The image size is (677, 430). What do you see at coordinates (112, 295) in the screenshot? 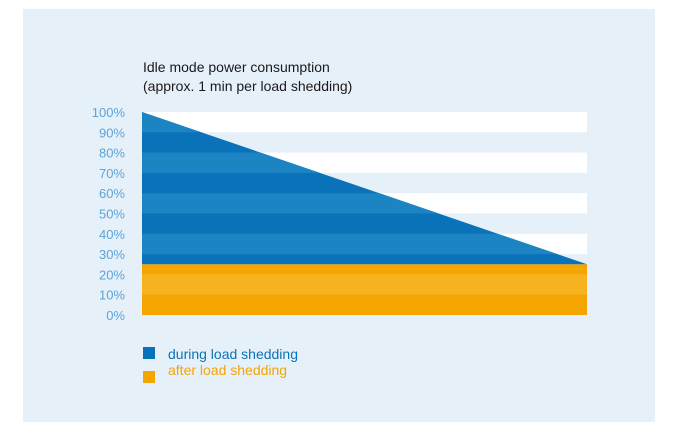
I see `y-tick-label: 10%` at bounding box center [112, 295].